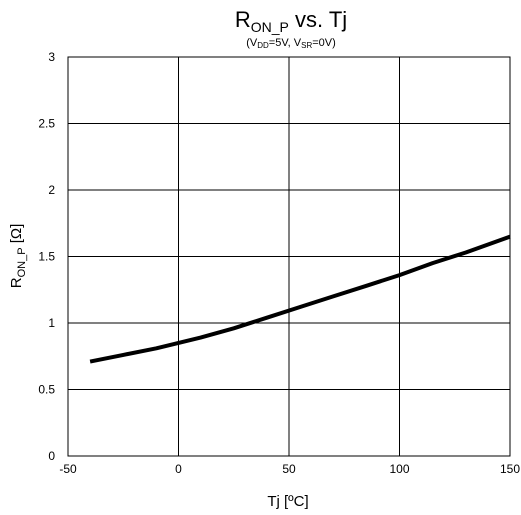 The image size is (521, 515). I want to click on y-tick-labels: 0 0.5 1 1.5 2 2.5 3, so click(46, 256).